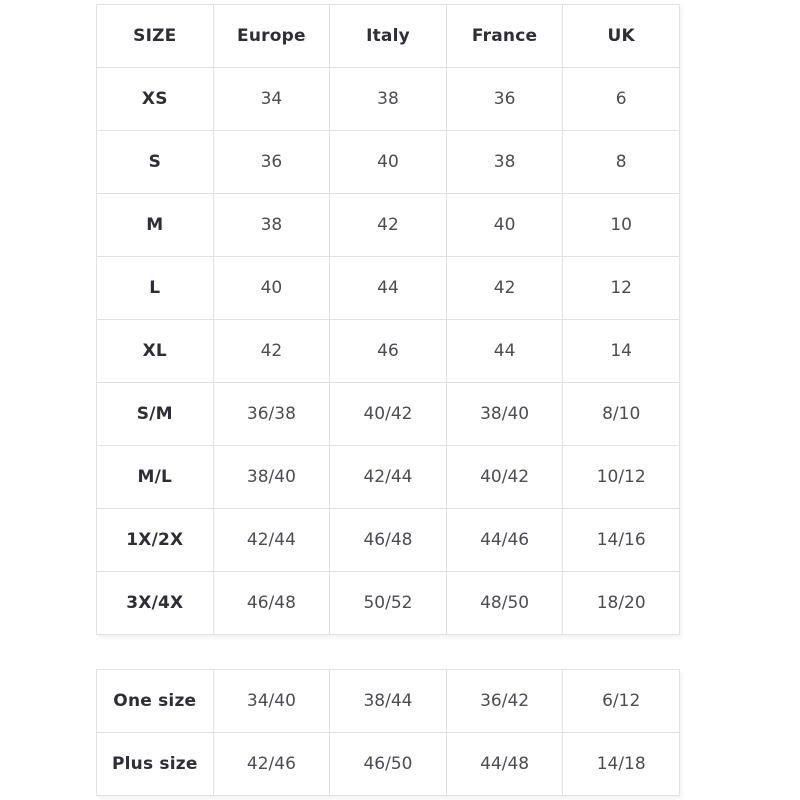 The width and height of the screenshot is (800, 800). Describe the element at coordinates (155, 225) in the screenshot. I see `row-label: M` at that location.